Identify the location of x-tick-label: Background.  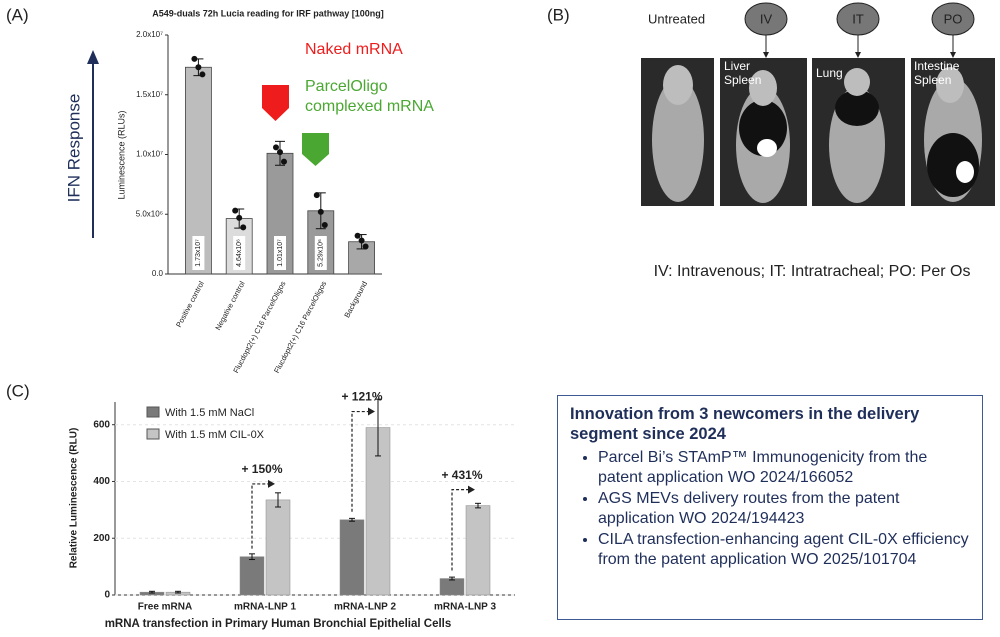
(355, 300).